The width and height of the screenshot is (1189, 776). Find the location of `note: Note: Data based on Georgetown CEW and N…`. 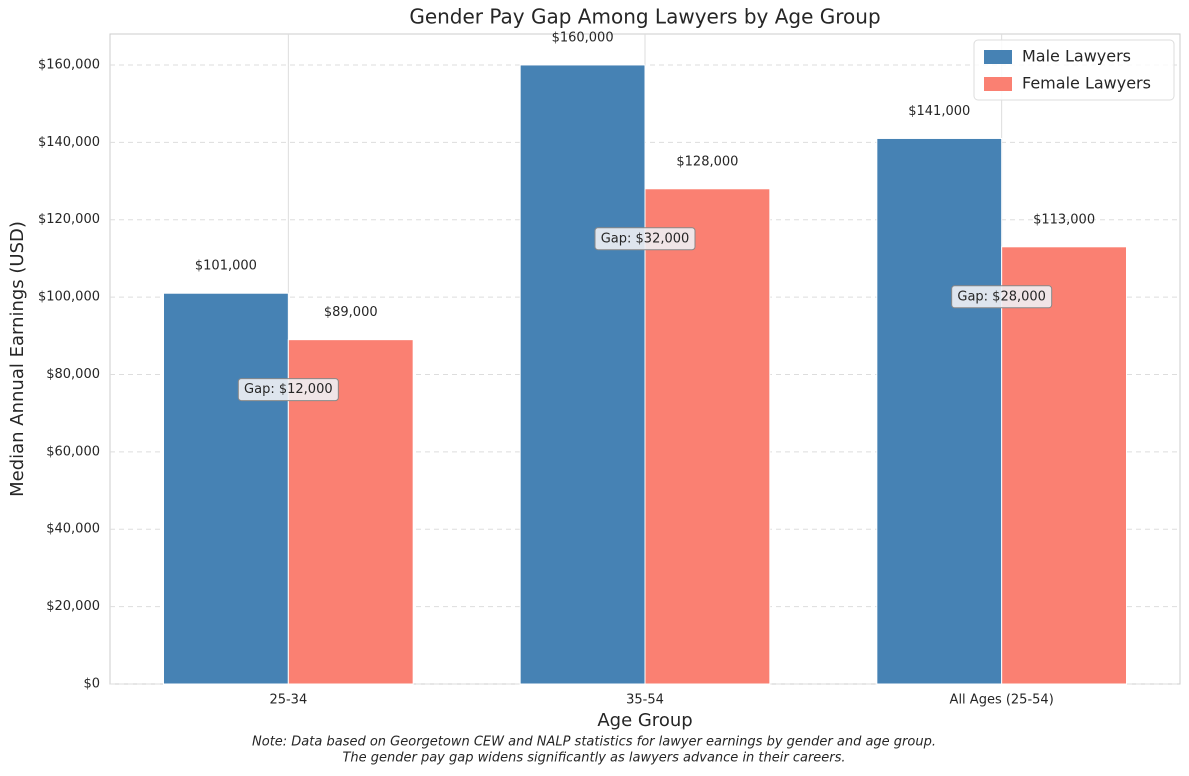

note: Note: Data based on Georgetown CEW and N… is located at coordinates (594, 742).